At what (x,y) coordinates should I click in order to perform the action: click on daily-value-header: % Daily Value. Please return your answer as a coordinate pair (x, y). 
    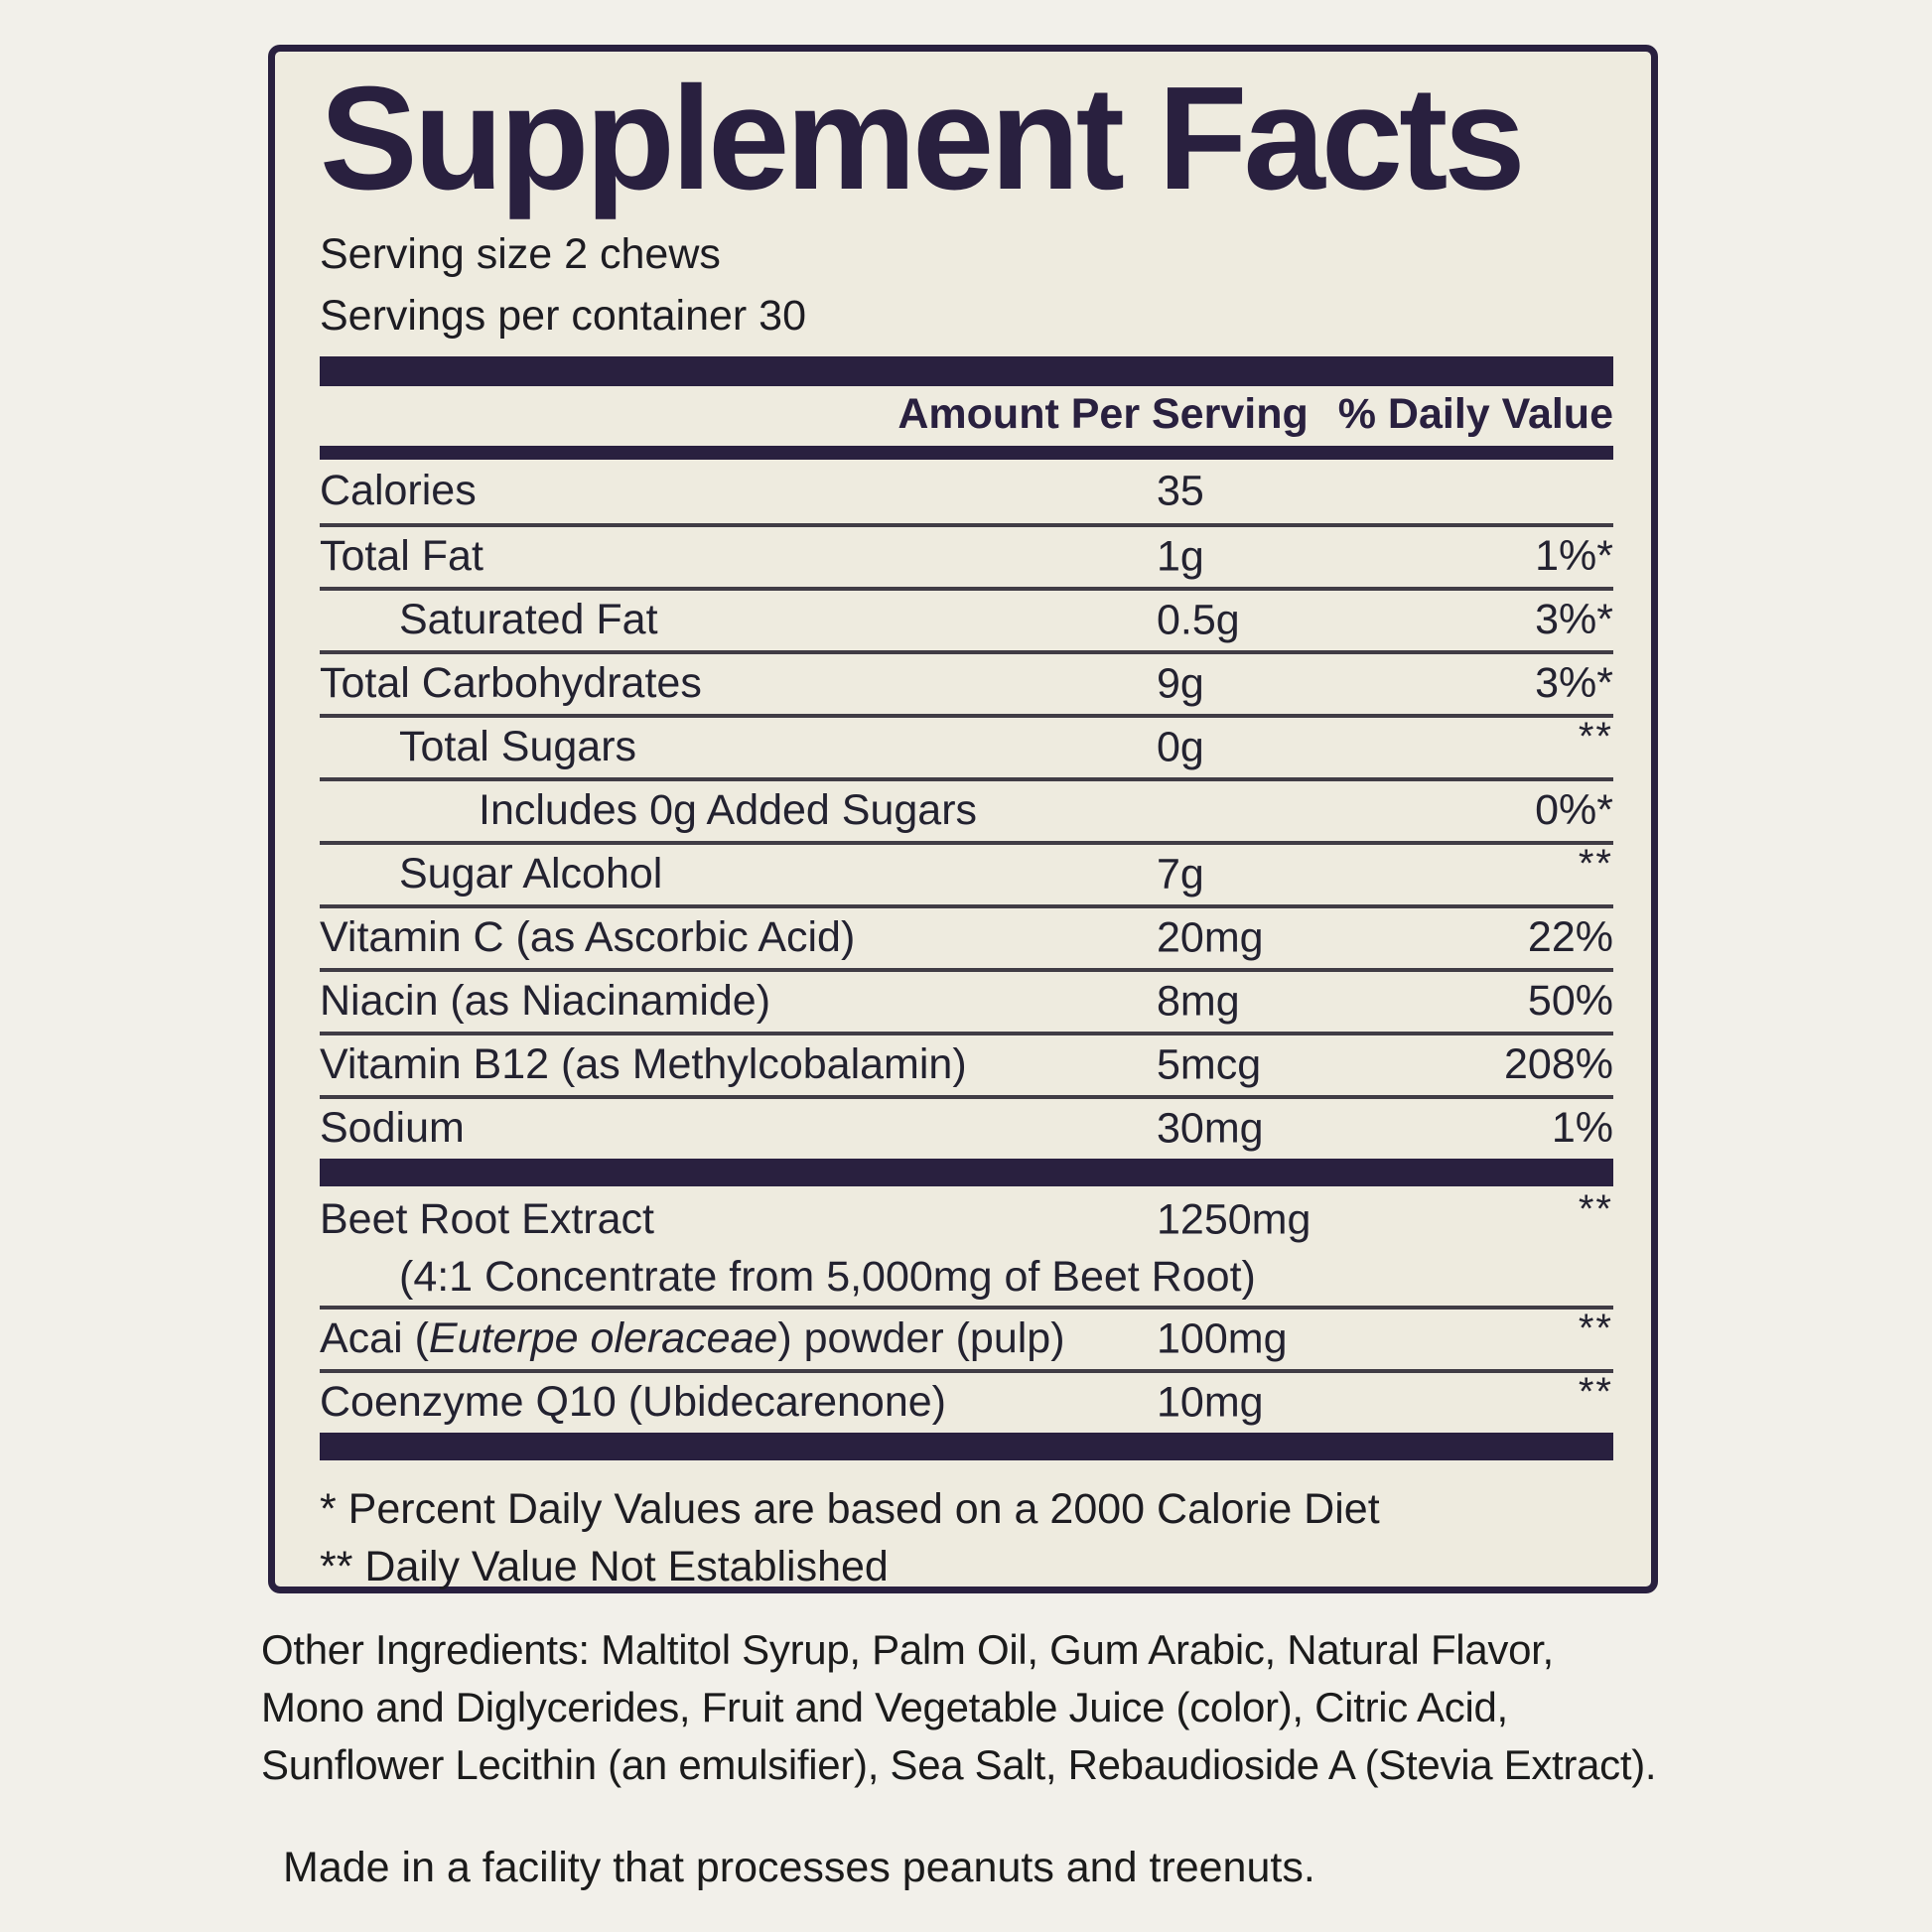
    Looking at the image, I should click on (1475, 415).